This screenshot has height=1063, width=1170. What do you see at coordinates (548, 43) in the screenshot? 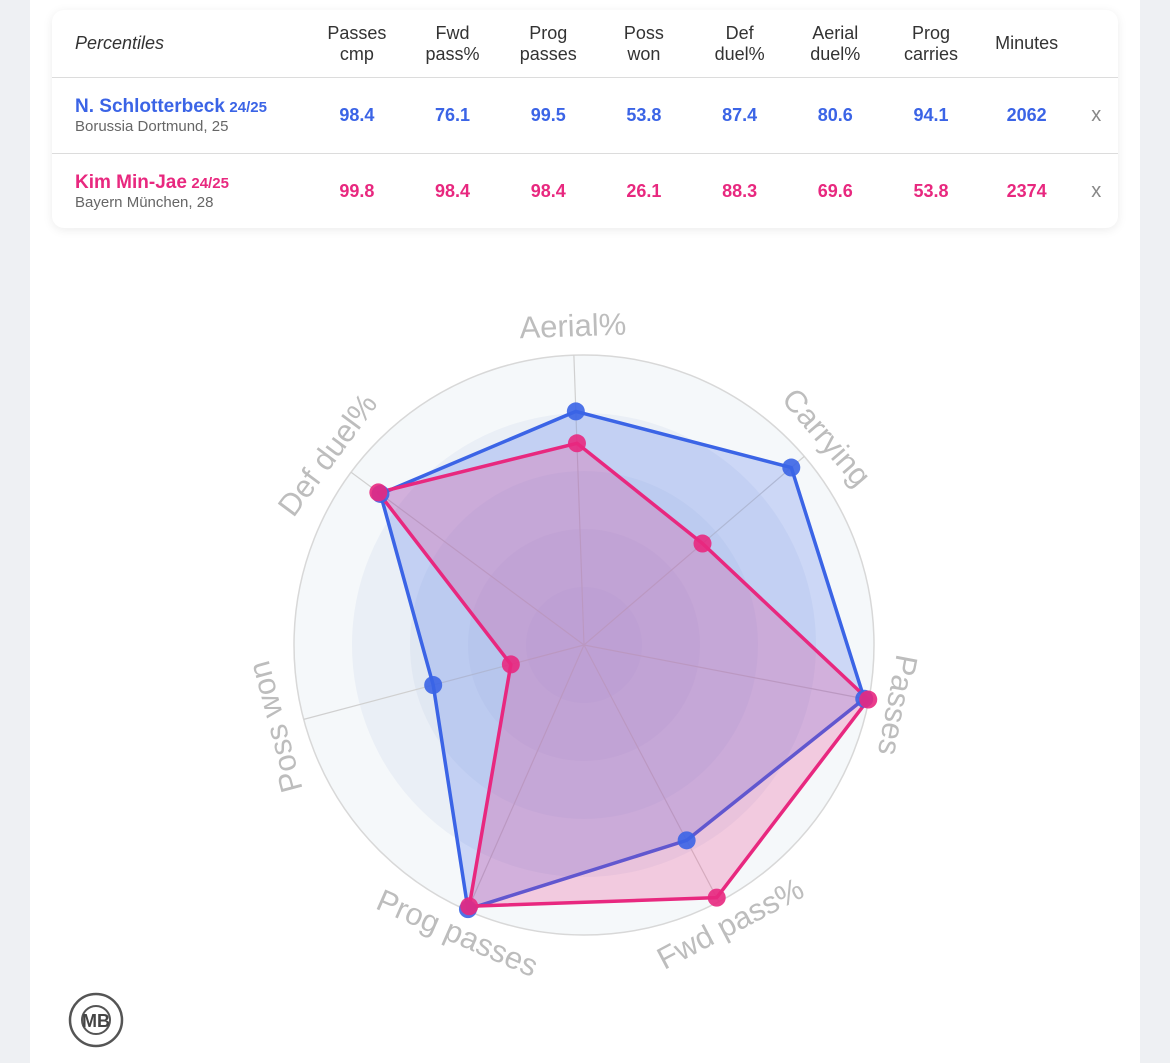
I see `column-header: Prog passes` at bounding box center [548, 43].